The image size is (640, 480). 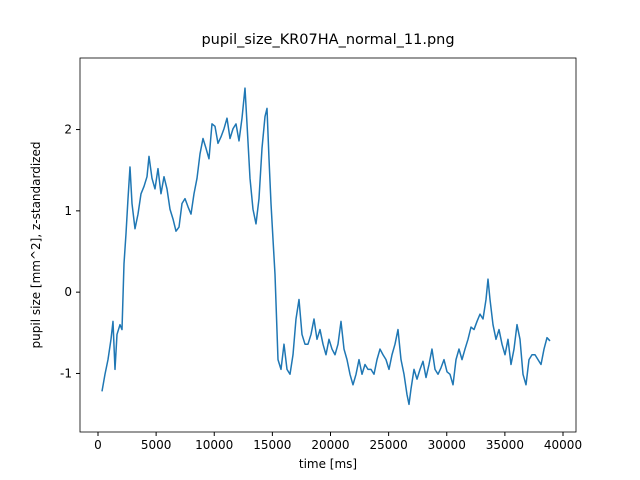 What do you see at coordinates (563, 445) in the screenshot?
I see `x-tick-label: 40000` at bounding box center [563, 445].